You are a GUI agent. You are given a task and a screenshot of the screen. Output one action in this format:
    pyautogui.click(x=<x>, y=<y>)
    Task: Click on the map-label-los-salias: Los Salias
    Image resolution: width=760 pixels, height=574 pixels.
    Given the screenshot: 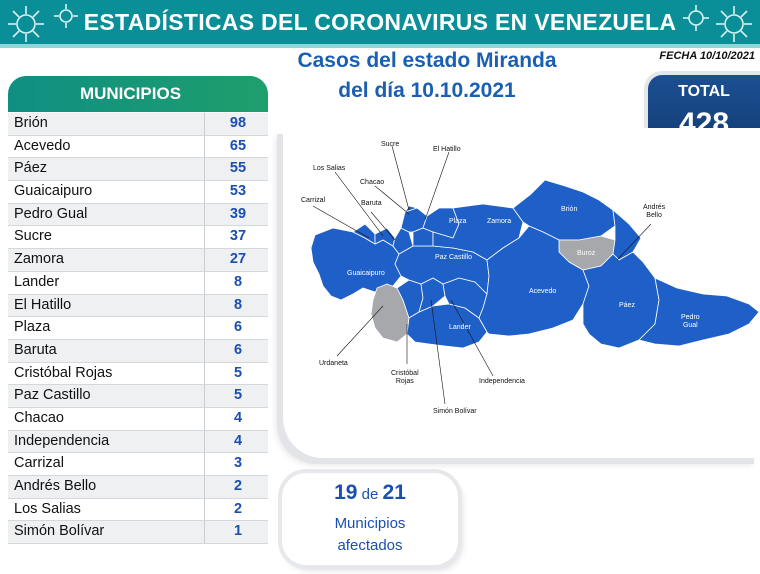 What is the action you would take?
    pyautogui.click(x=329, y=168)
    